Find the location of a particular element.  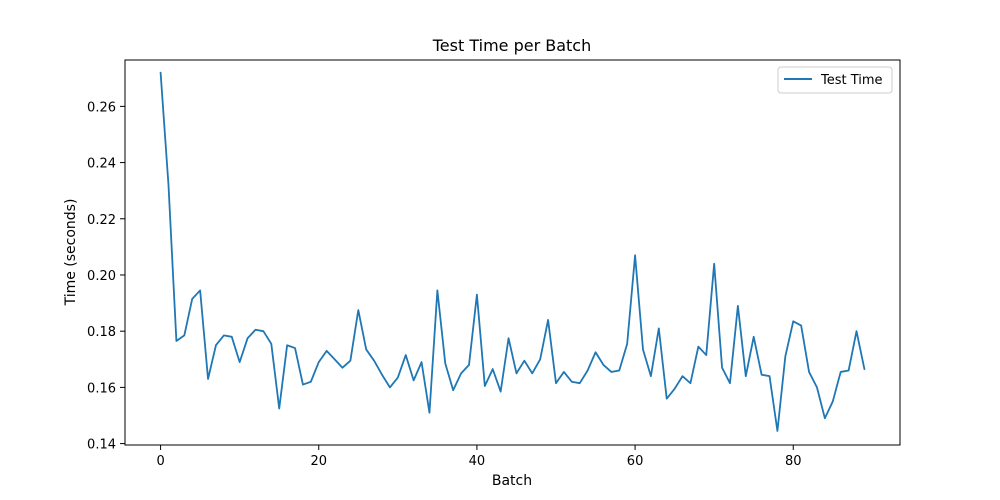

y-tick-label: 0.22 is located at coordinates (101, 220).